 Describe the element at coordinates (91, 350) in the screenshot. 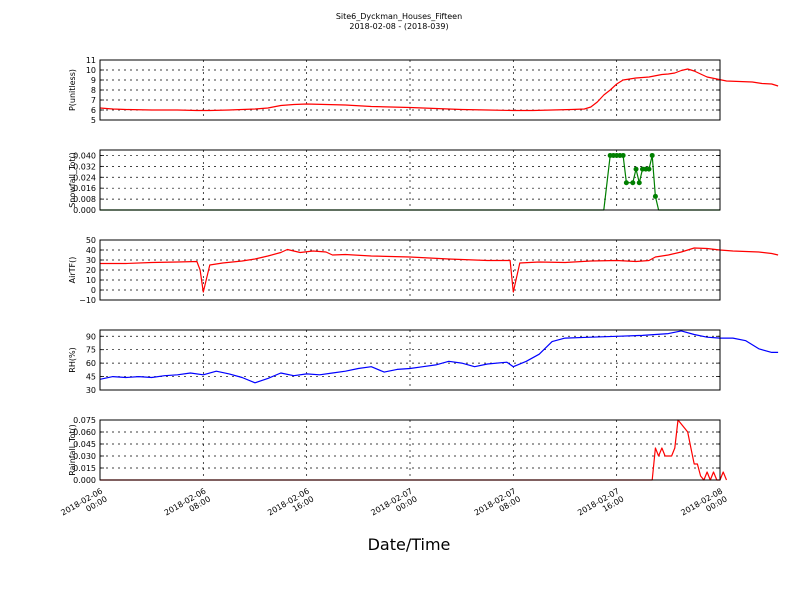

I see `y-tick-label: 75` at that location.